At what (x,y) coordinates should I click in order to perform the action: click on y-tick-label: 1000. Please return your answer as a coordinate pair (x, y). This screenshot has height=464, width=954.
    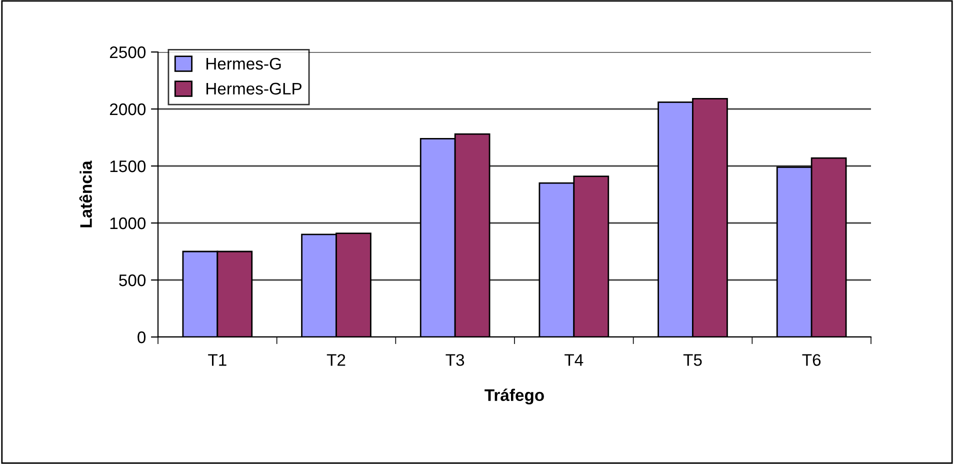
    Looking at the image, I should click on (128, 223).